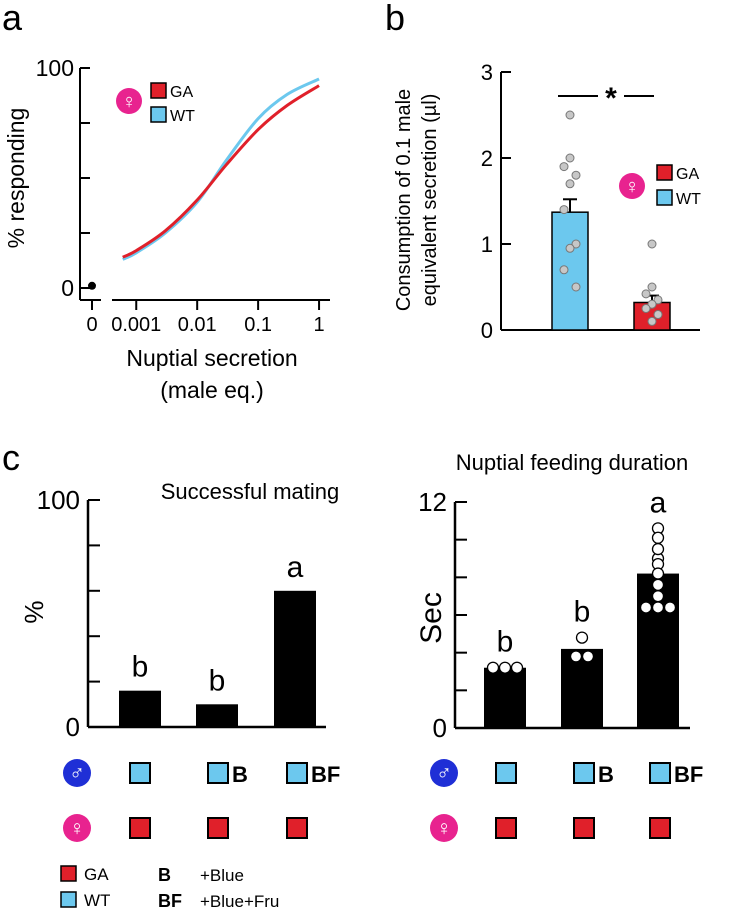  I want to click on panel-a-xlabel-line1: Nuptial secretion, so click(211, 358).